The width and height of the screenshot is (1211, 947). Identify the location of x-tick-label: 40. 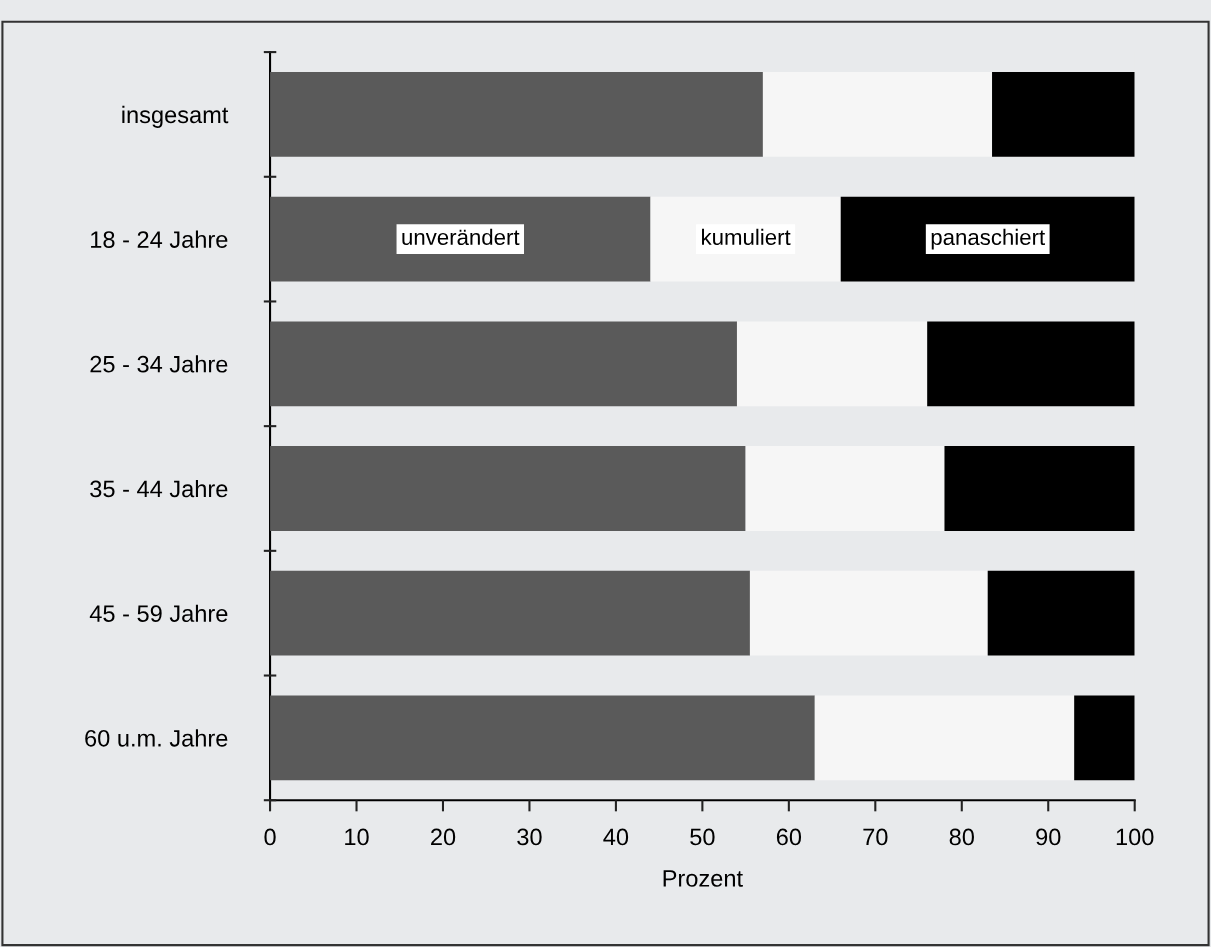
(616, 837).